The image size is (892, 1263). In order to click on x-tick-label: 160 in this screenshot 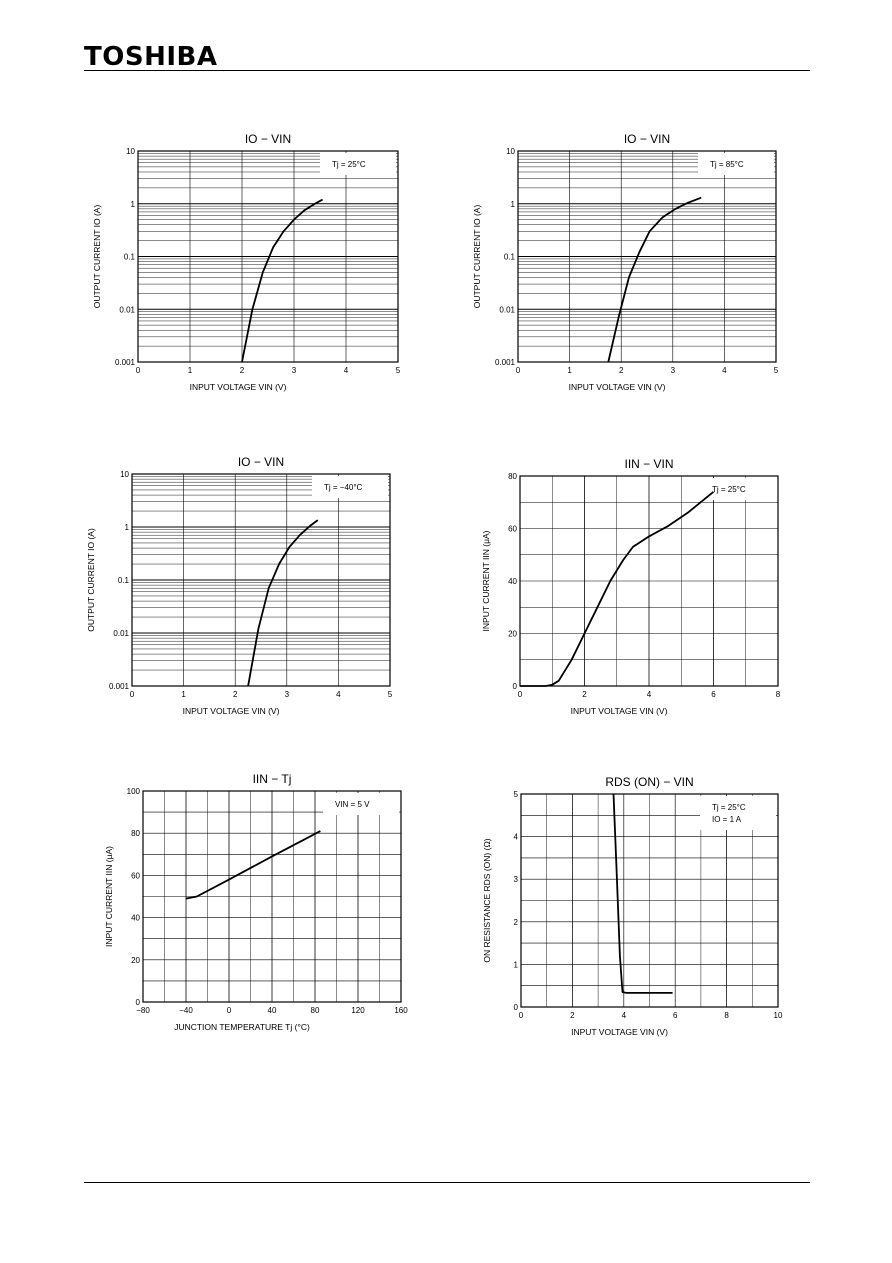, I will do `click(401, 1010)`.